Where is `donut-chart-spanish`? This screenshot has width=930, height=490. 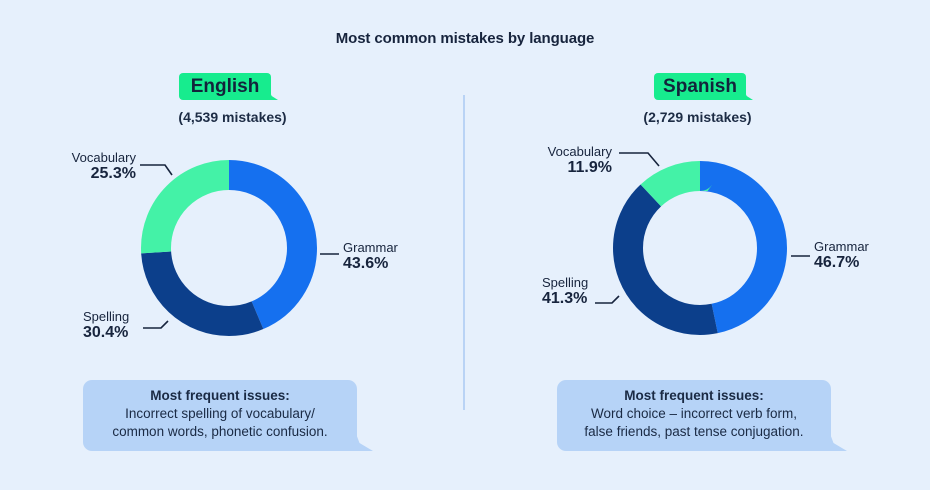
donut-chart-spanish is located at coordinates (702, 243).